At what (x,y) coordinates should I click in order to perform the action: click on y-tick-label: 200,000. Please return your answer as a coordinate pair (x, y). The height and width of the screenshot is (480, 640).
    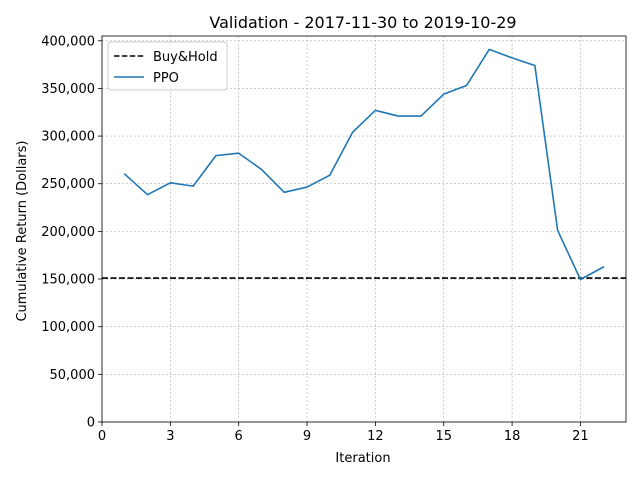
    Looking at the image, I should click on (68, 232).